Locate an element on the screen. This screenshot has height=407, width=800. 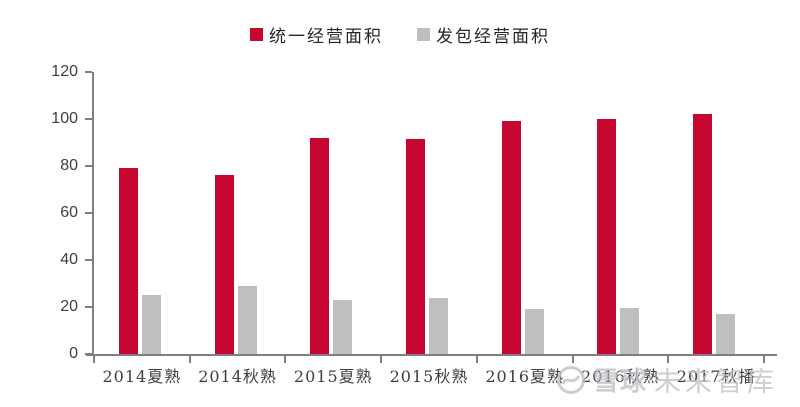
legend-label-contracted: 发包经营面积 is located at coordinates (493, 37).